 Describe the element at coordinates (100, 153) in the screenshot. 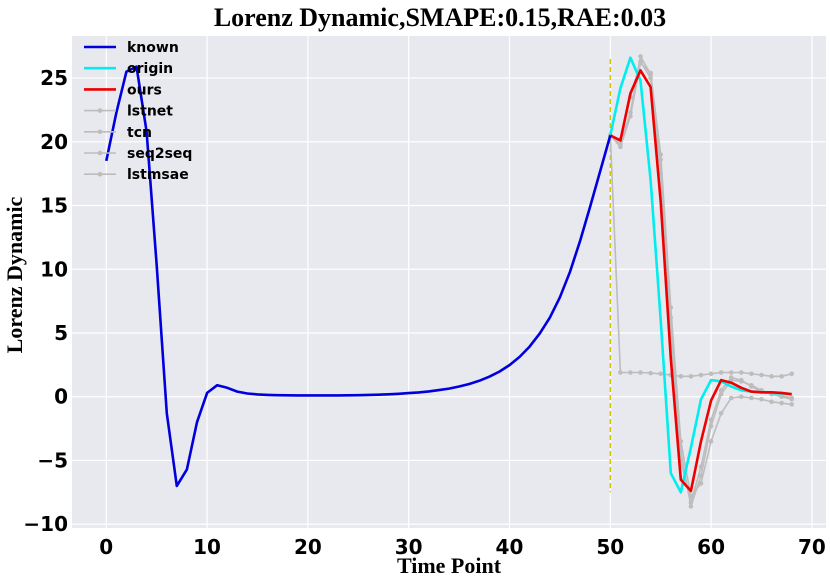

I see `legend-marker-seq2seq` at that location.